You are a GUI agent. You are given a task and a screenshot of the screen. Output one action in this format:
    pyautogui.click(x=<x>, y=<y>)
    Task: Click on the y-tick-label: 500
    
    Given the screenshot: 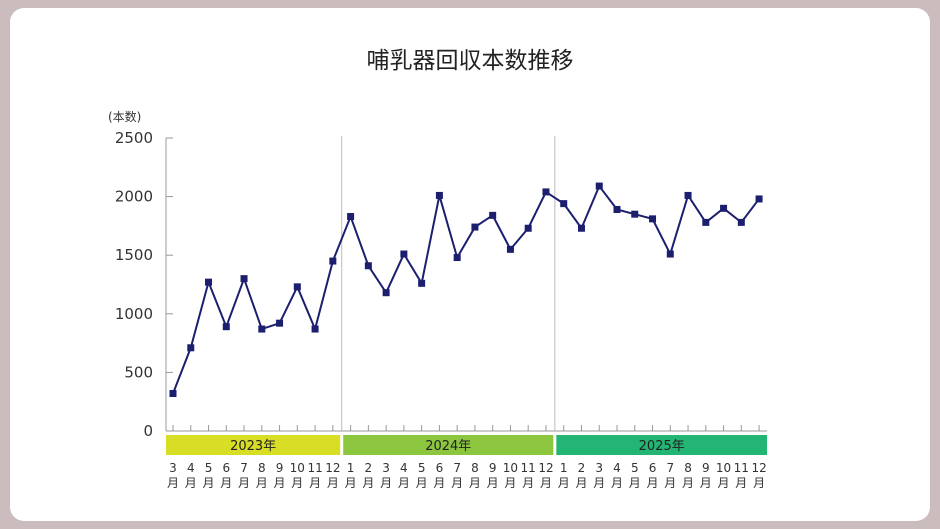 What is the action you would take?
    pyautogui.click(x=138, y=372)
    